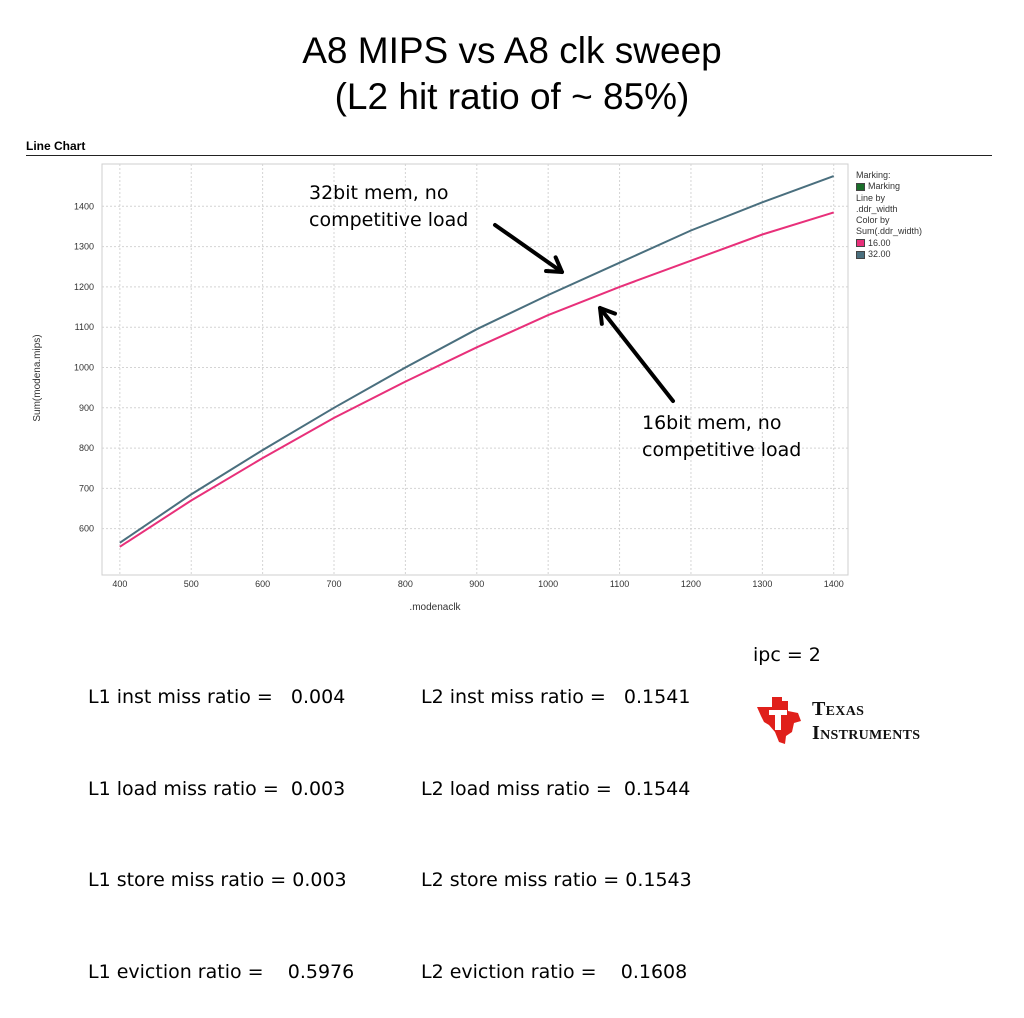 This screenshot has height=1018, width=1024. Describe the element at coordinates (871, 197) in the screenshot. I see `legend-line-by-title: Line by` at that location.